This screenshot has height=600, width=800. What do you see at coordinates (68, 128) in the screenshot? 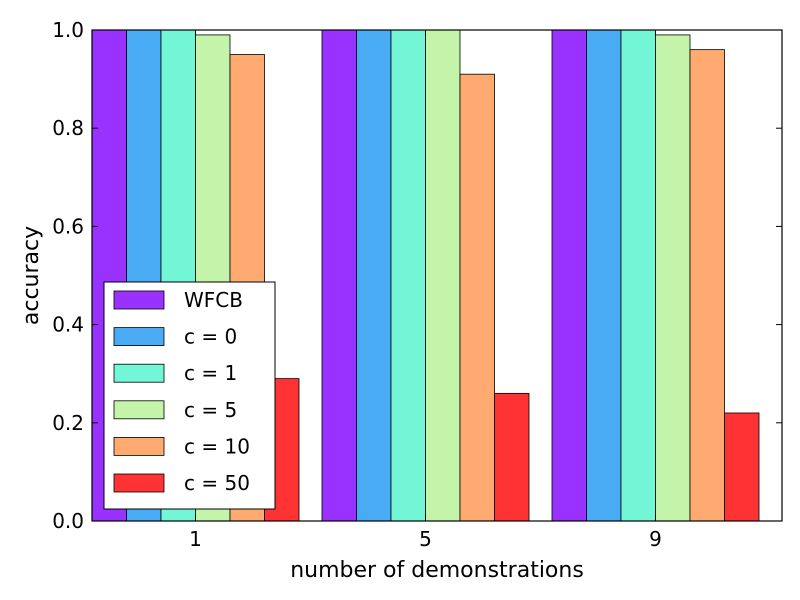
I see `y-tick-label: 0.8` at bounding box center [68, 128].